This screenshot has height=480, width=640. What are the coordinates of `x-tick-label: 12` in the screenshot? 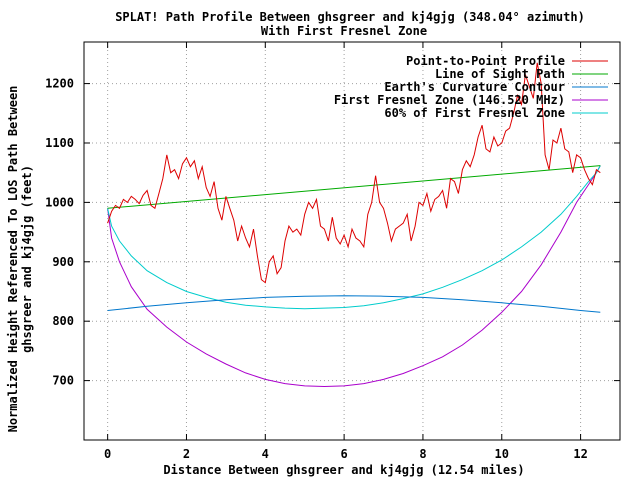 It's located at (580, 454).